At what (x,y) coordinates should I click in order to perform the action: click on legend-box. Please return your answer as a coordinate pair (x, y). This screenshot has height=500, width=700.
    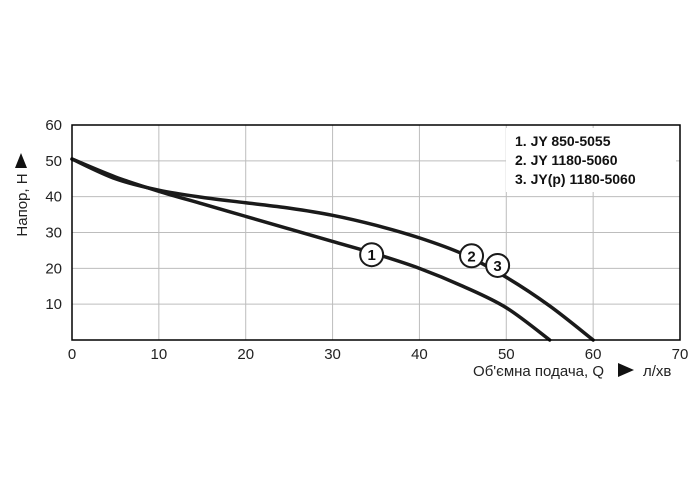
    Looking at the image, I should click on (591, 160).